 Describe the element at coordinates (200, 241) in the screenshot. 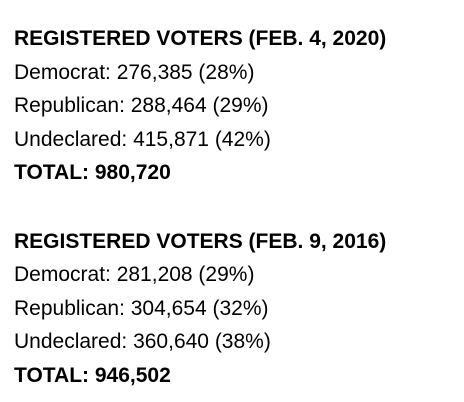

I see `block-heading: REGISTERED VOTERS (FEB. 9, 2016)` at that location.